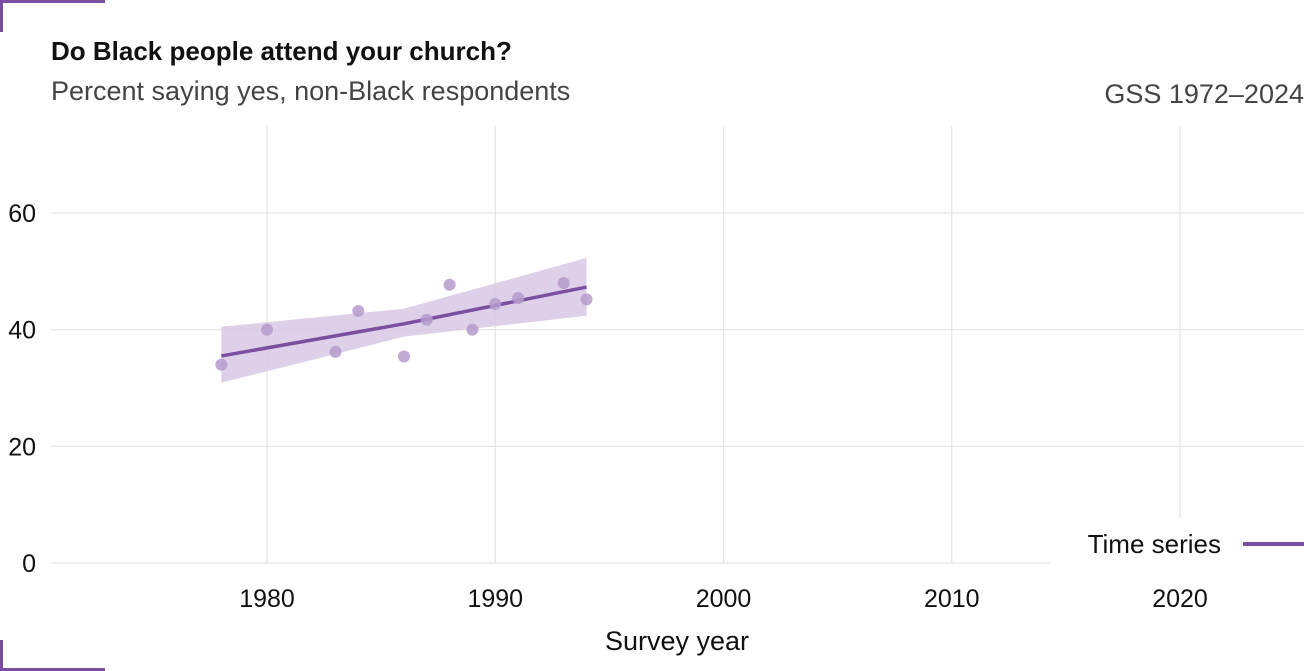  What do you see at coordinates (403, 356) in the screenshot?
I see `data-point-1986` at bounding box center [403, 356].